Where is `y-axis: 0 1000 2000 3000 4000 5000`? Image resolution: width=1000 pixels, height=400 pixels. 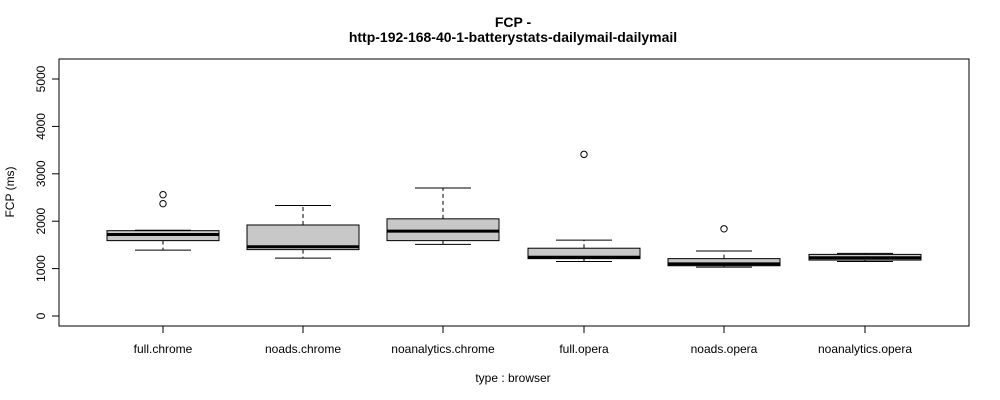 y-axis: 0 1000 2000 3000 4000 5000 is located at coordinates (47, 192).